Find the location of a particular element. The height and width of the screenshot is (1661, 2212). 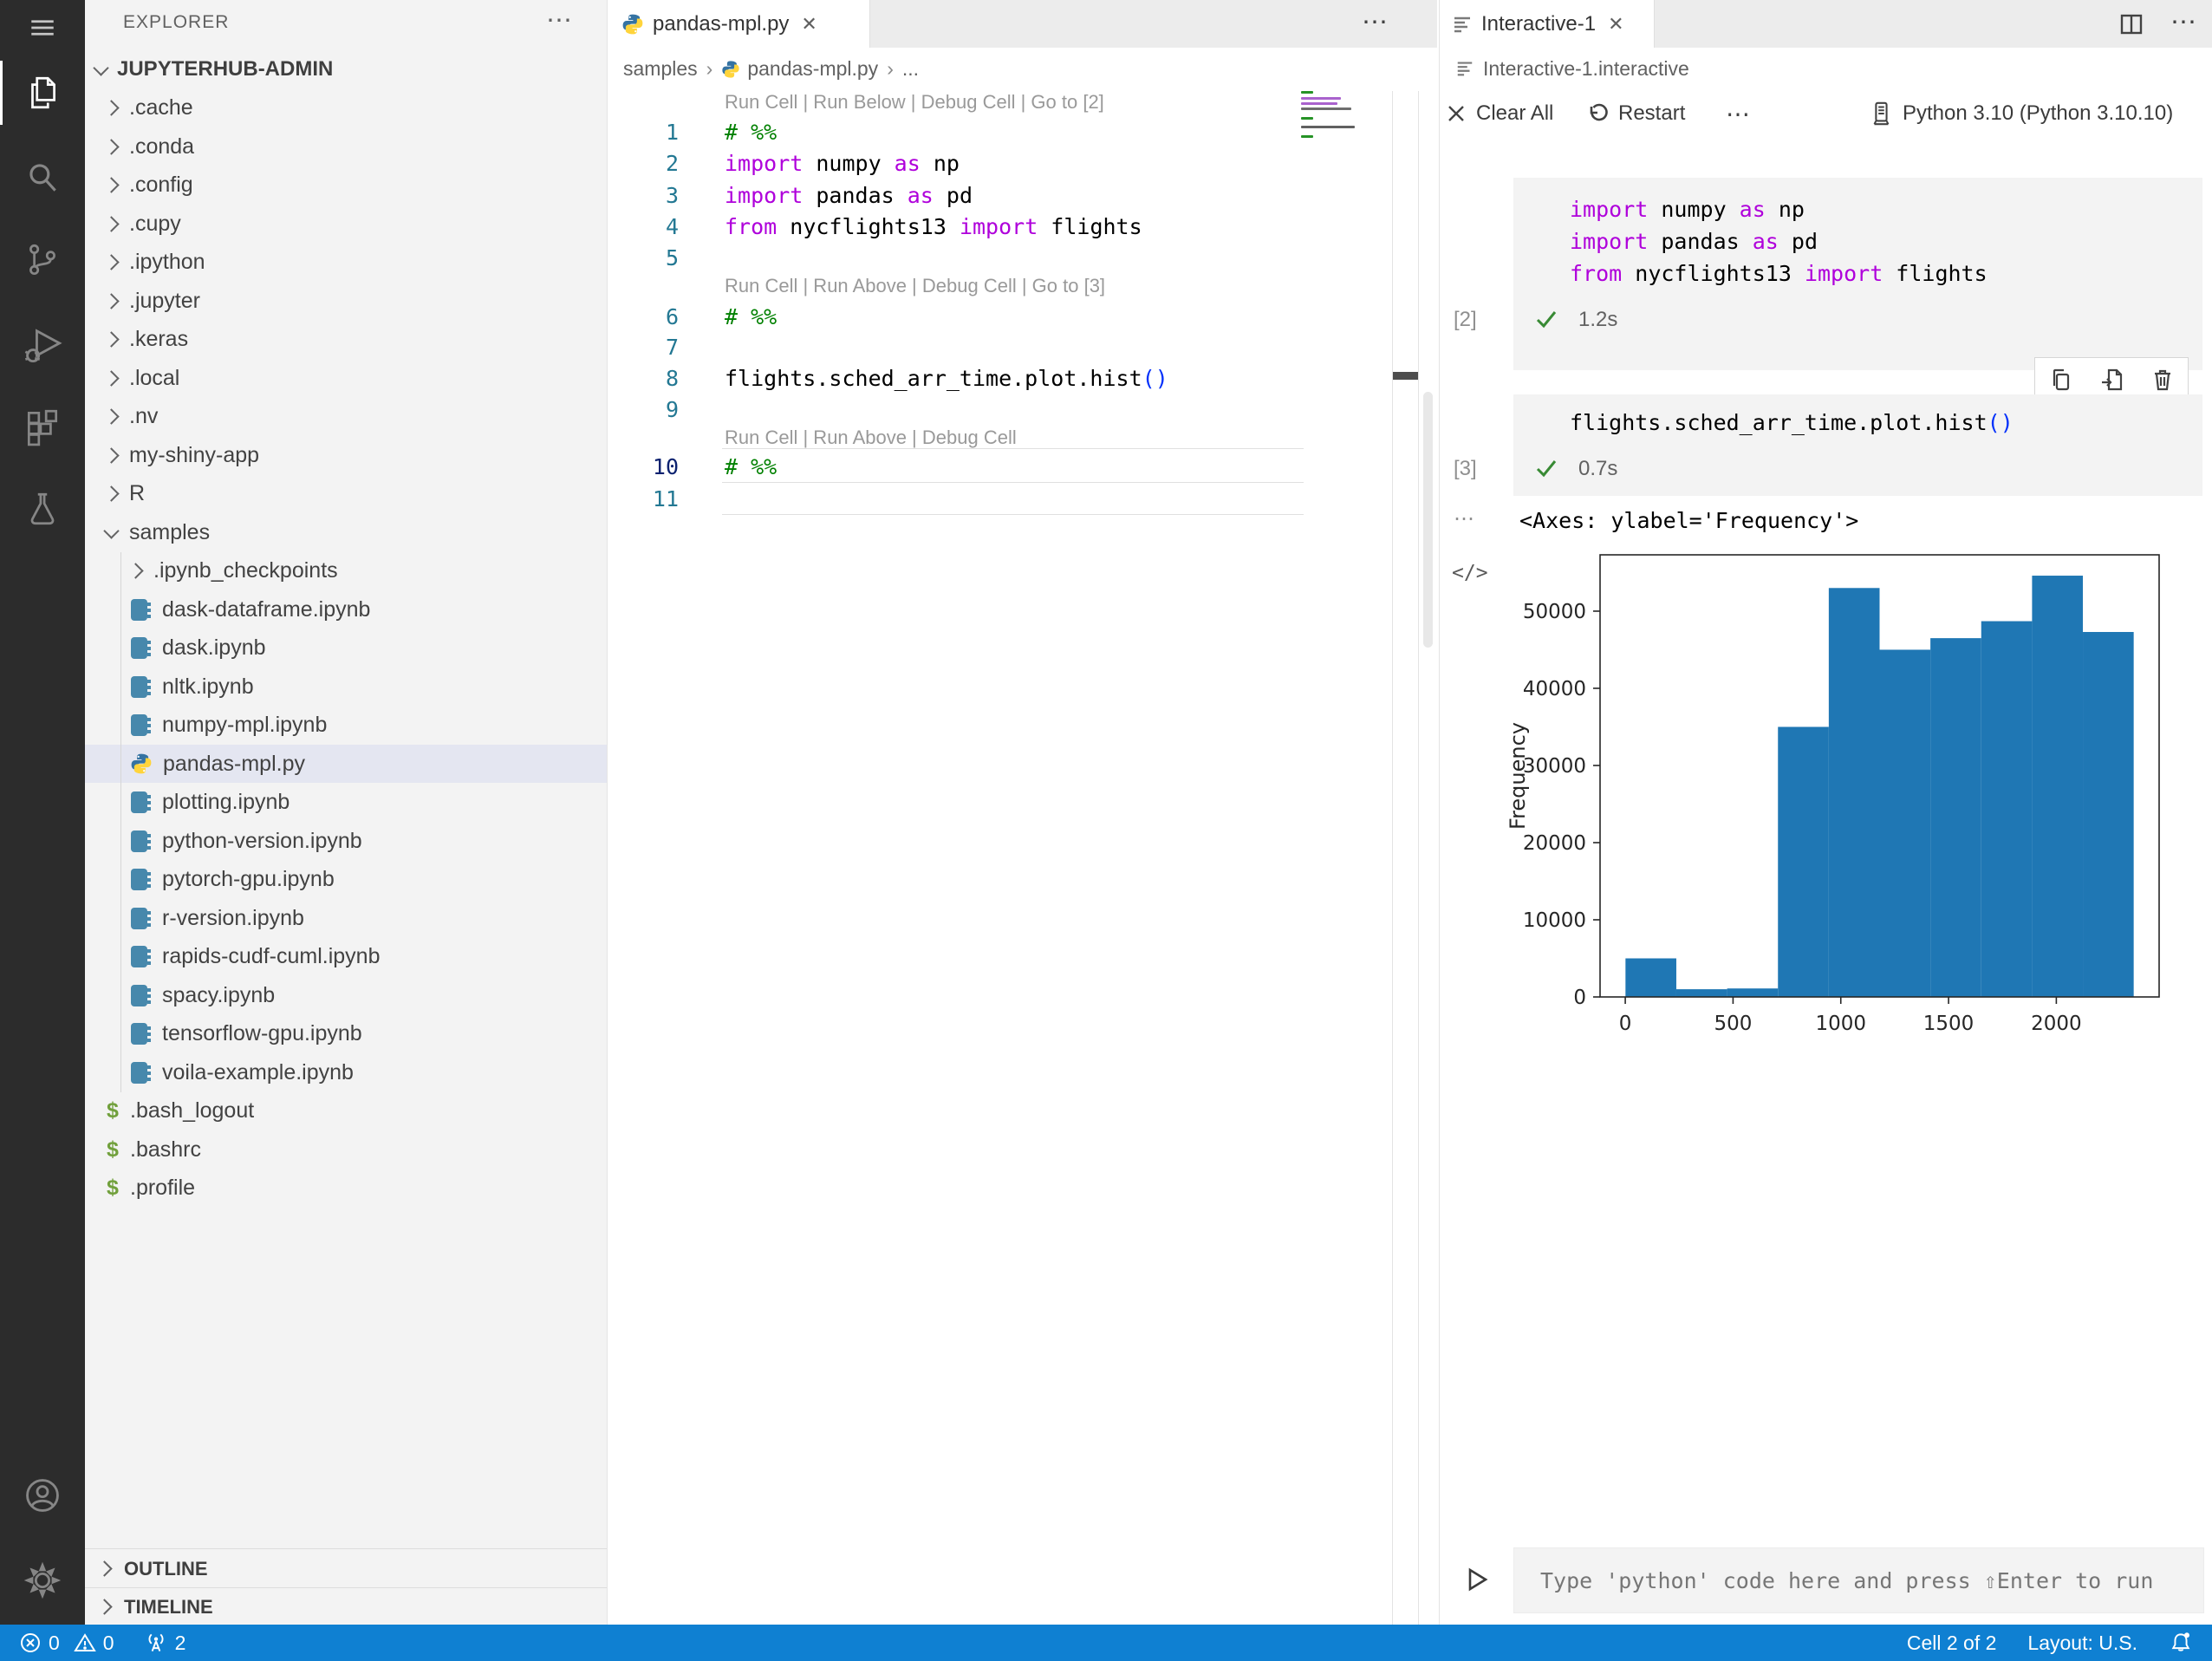

overview-ruler-marker is located at coordinates (1405, 376).